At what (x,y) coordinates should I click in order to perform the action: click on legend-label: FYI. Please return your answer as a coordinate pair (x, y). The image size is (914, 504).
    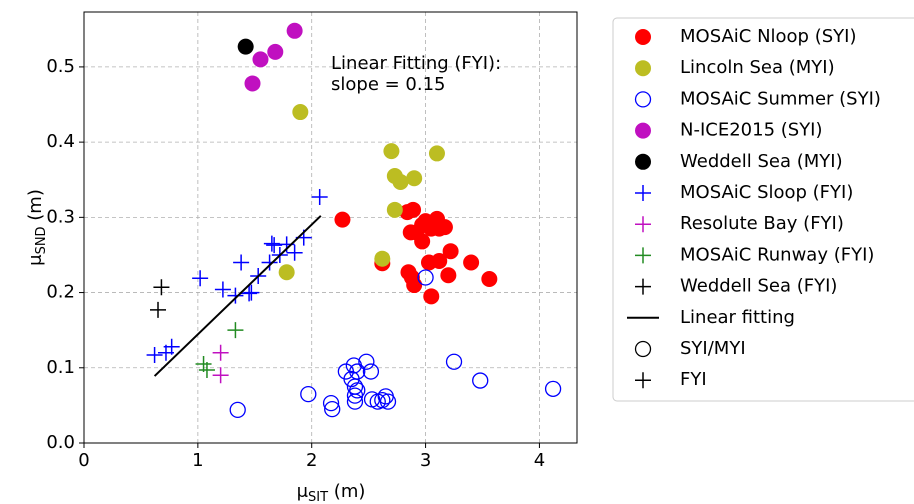
    Looking at the image, I should click on (693, 379).